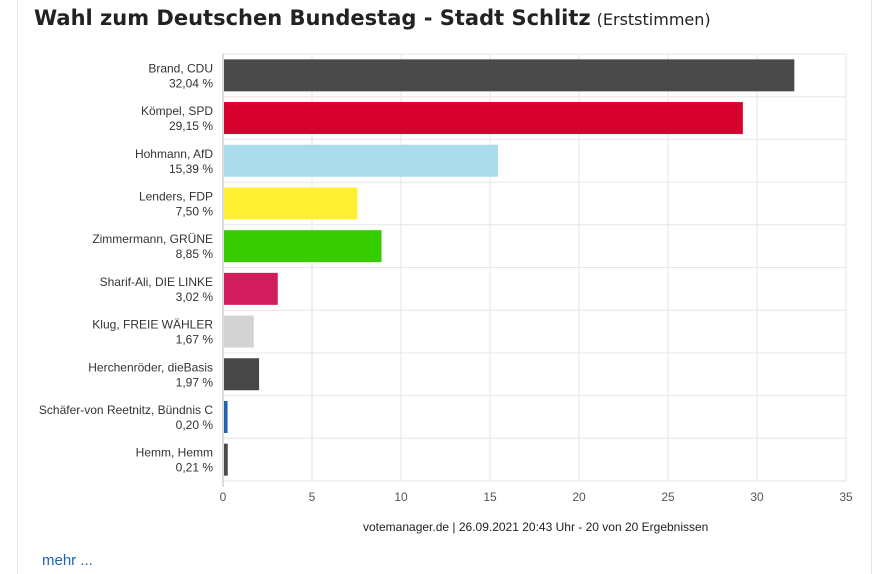 Image resolution: width=881 pixels, height=574 pixels. Describe the element at coordinates (401, 497) in the screenshot. I see `x-tick-label: 10` at that location.